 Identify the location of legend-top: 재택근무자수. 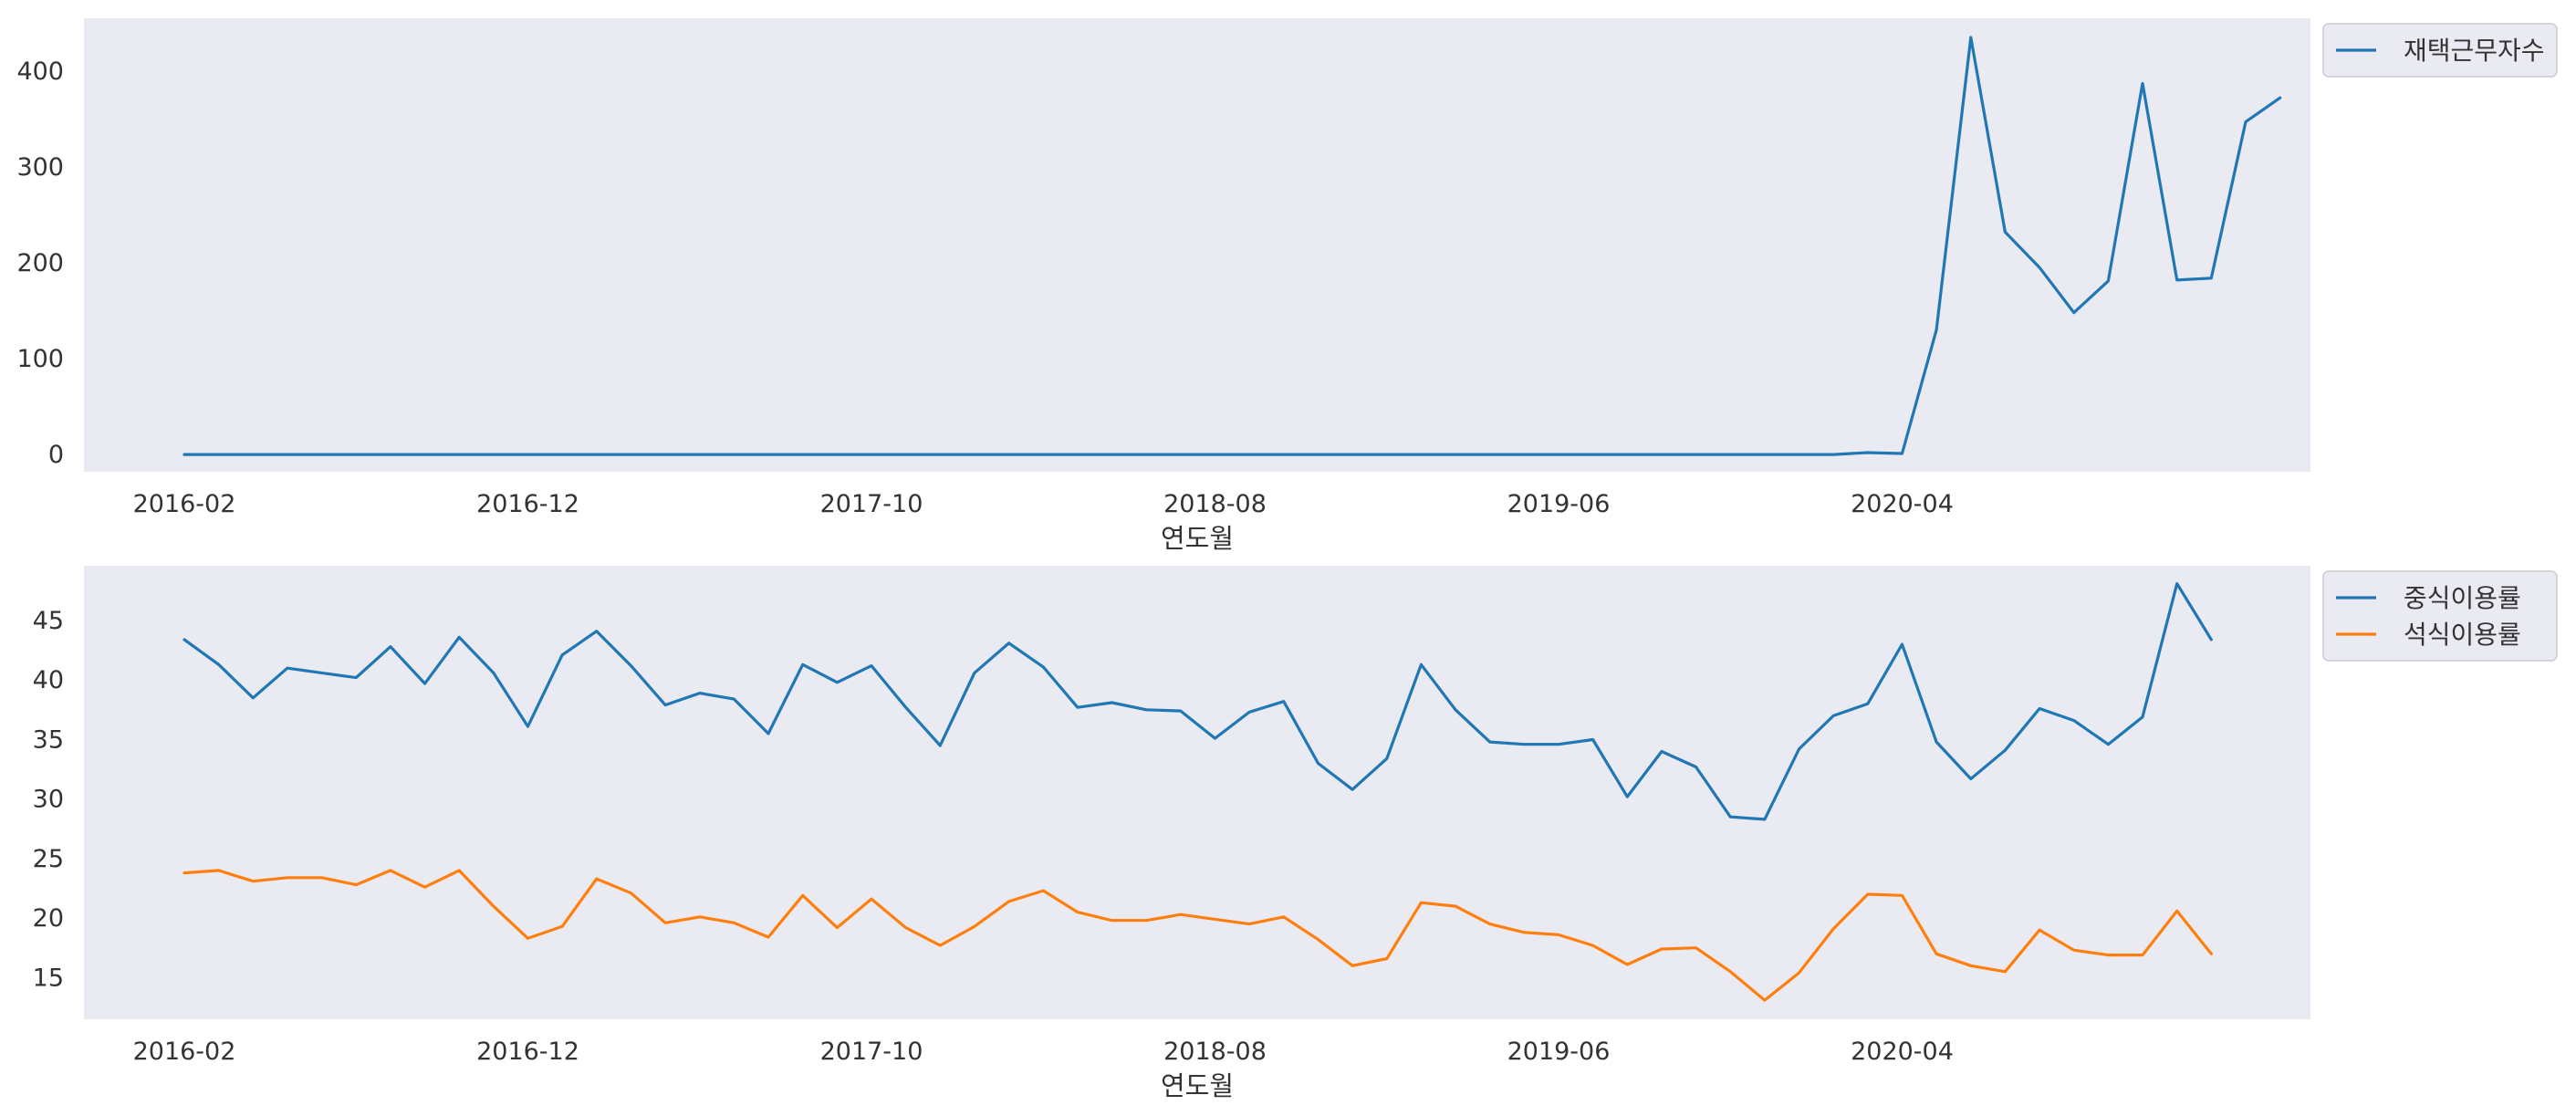
(2440, 50).